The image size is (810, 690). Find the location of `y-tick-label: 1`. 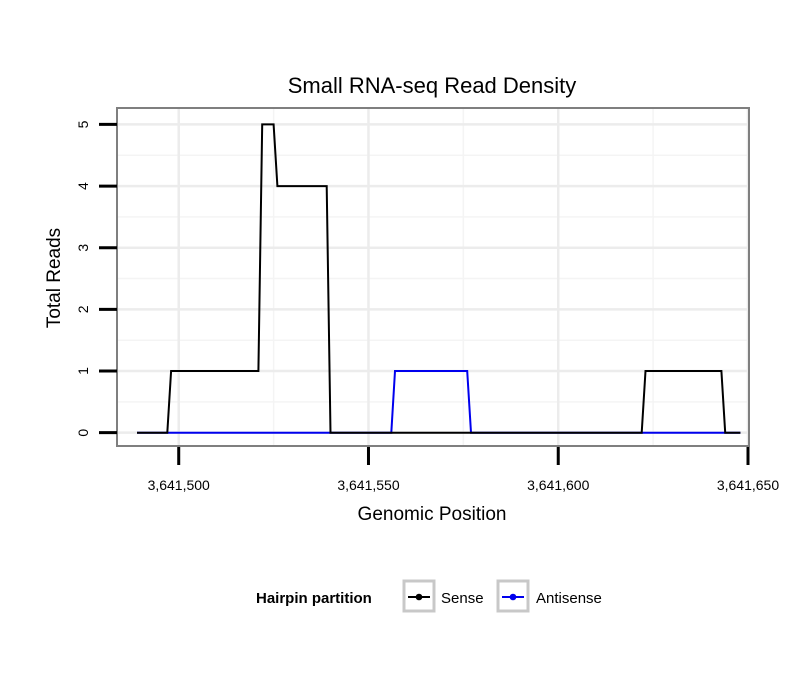

y-tick-label: 1 is located at coordinates (83, 371).